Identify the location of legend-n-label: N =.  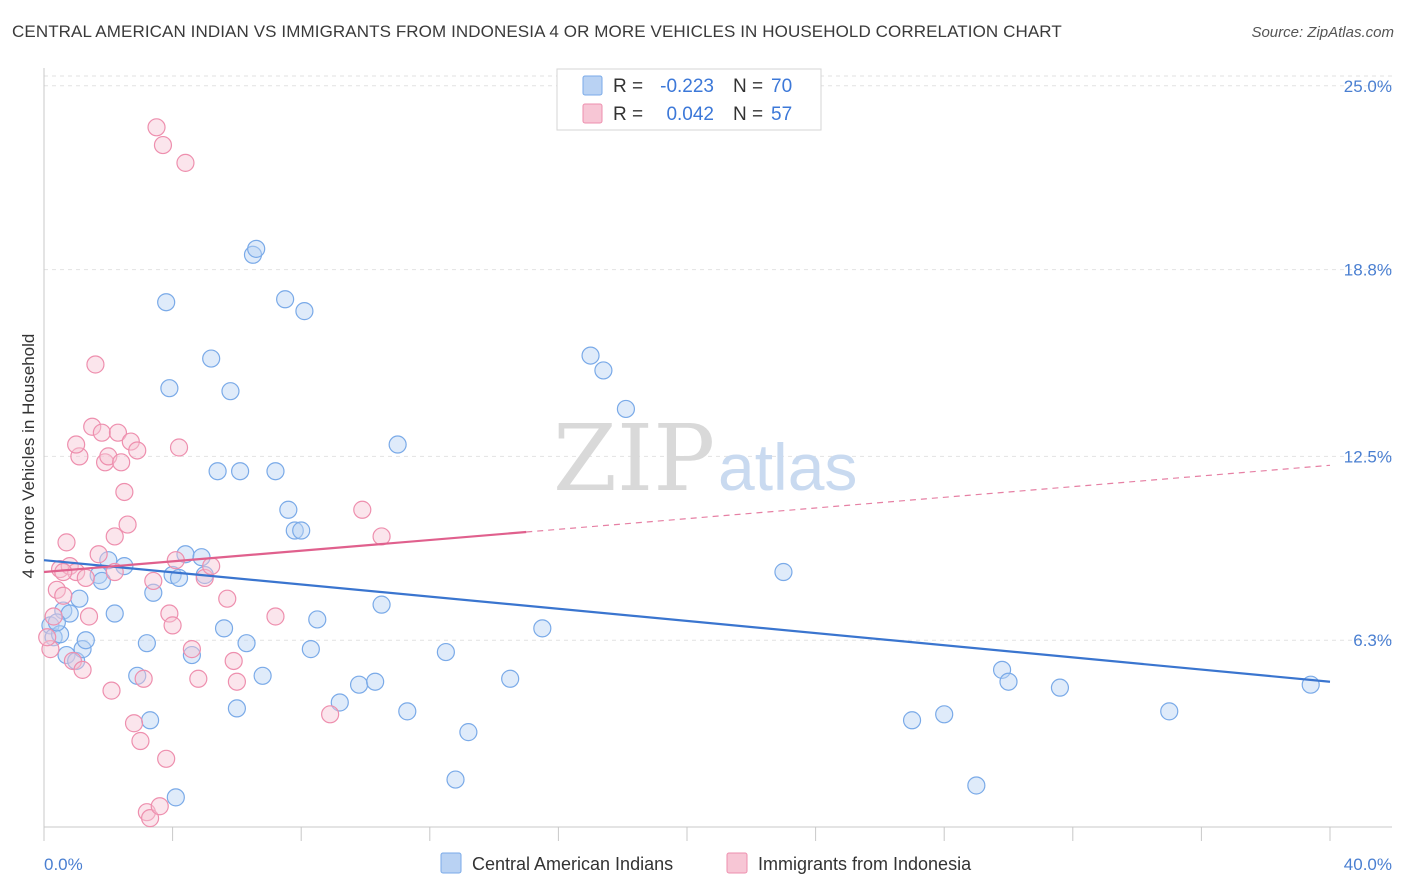
(748, 114).